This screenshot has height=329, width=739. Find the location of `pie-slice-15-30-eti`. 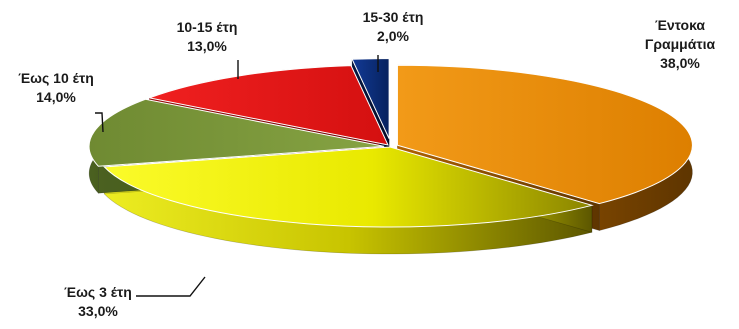

pie-slice-15-30-eti is located at coordinates (370, 98).